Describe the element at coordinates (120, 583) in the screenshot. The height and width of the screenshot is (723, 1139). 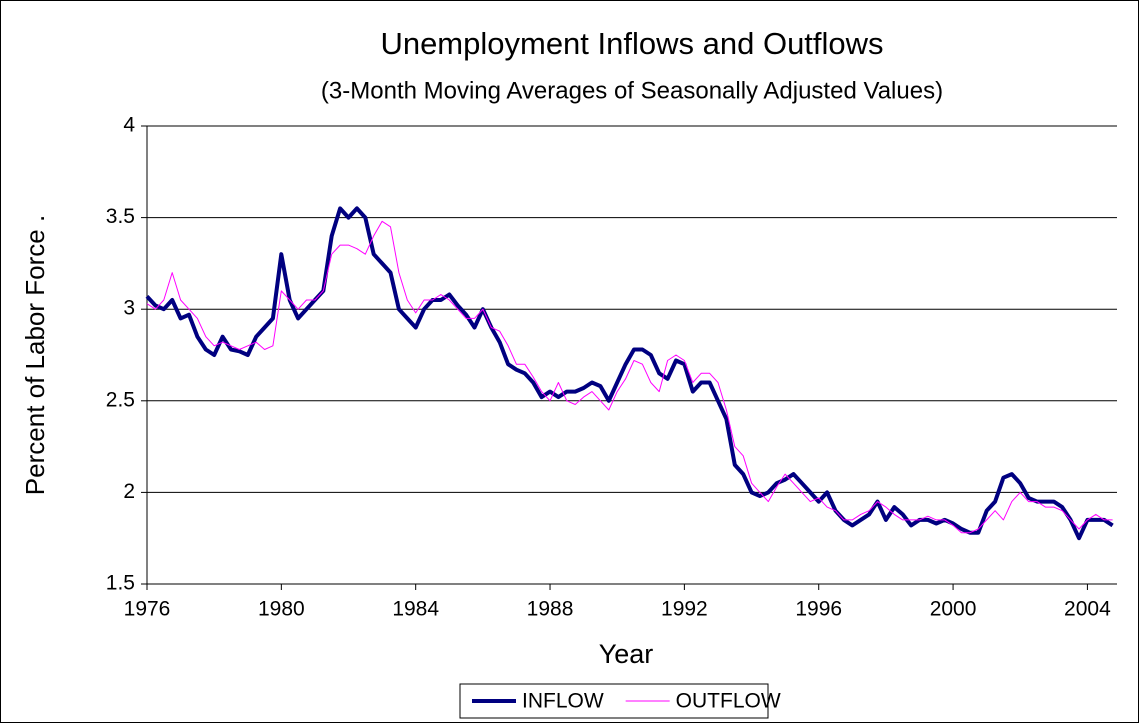
I see `y-tick-label: 1.5` at that location.